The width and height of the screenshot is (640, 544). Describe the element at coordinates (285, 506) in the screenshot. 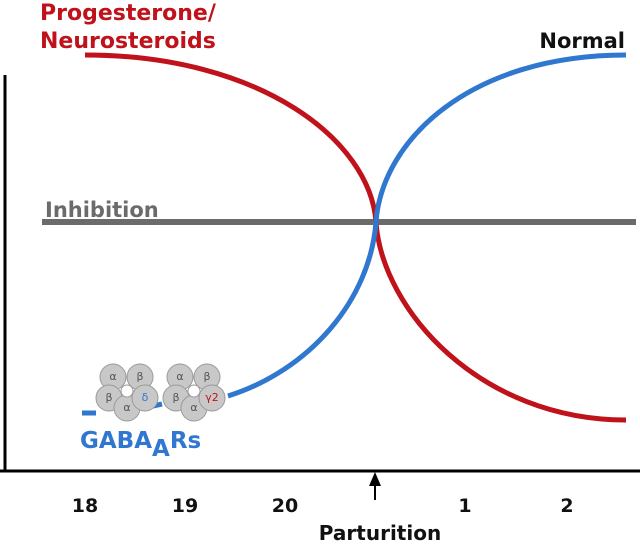

I see `x-tick-label: 20` at that location.